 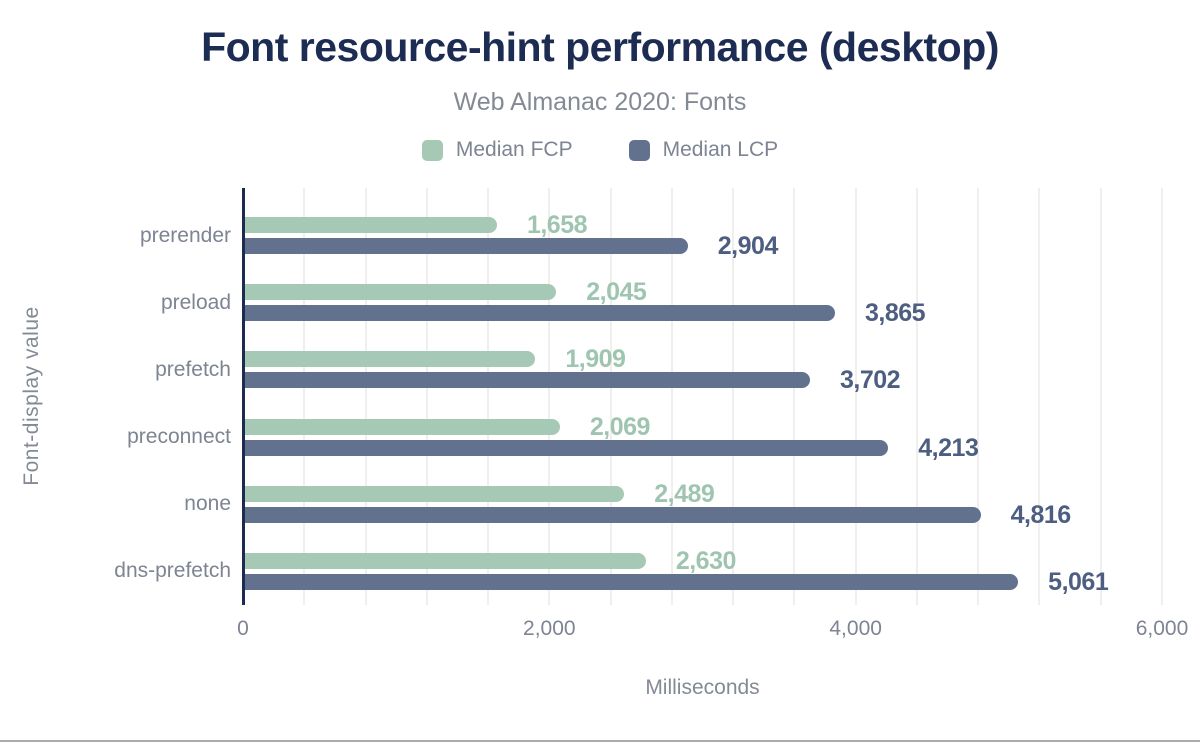 I want to click on bar-group: 1,658 2,904, so click(x=702, y=235).